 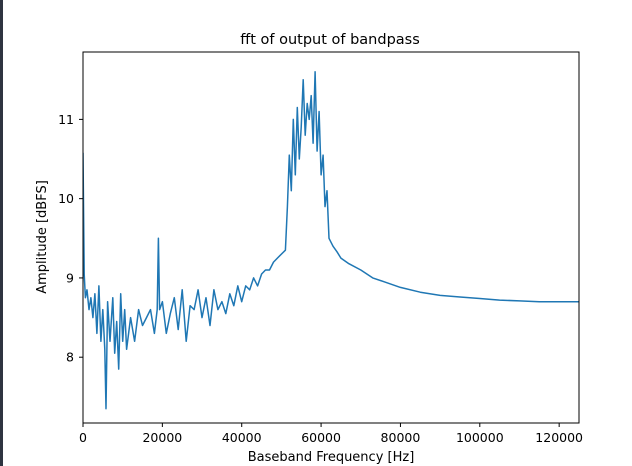 I want to click on x-tick-label: 40000, so click(x=242, y=437).